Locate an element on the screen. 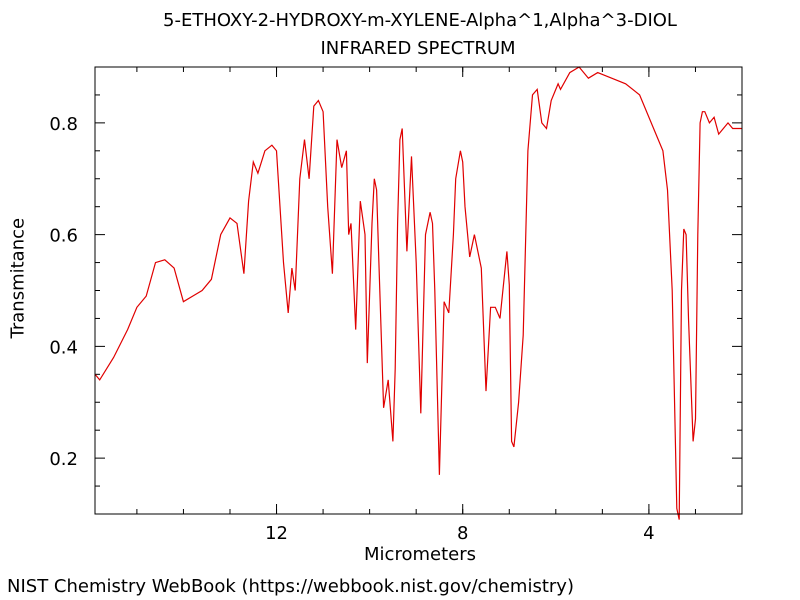 Image resolution: width=800 pixels, height=600 pixels. y-tick-label: 0.4 is located at coordinates (63, 347).